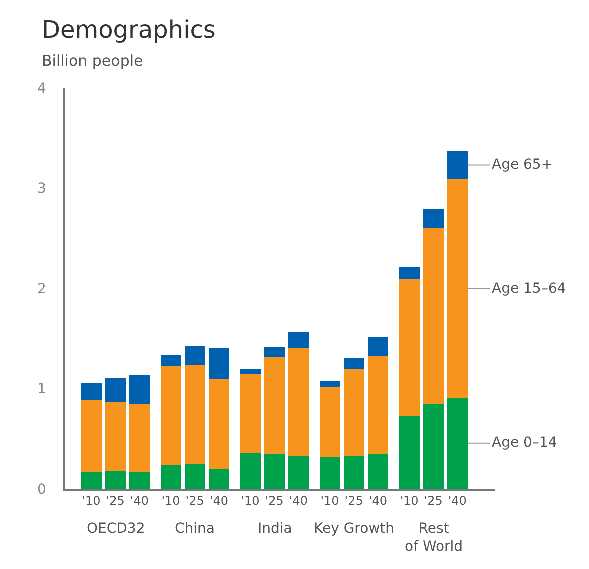 This screenshot has width=589, height=569. I want to click on y-tick-label: 2, so click(42, 289).